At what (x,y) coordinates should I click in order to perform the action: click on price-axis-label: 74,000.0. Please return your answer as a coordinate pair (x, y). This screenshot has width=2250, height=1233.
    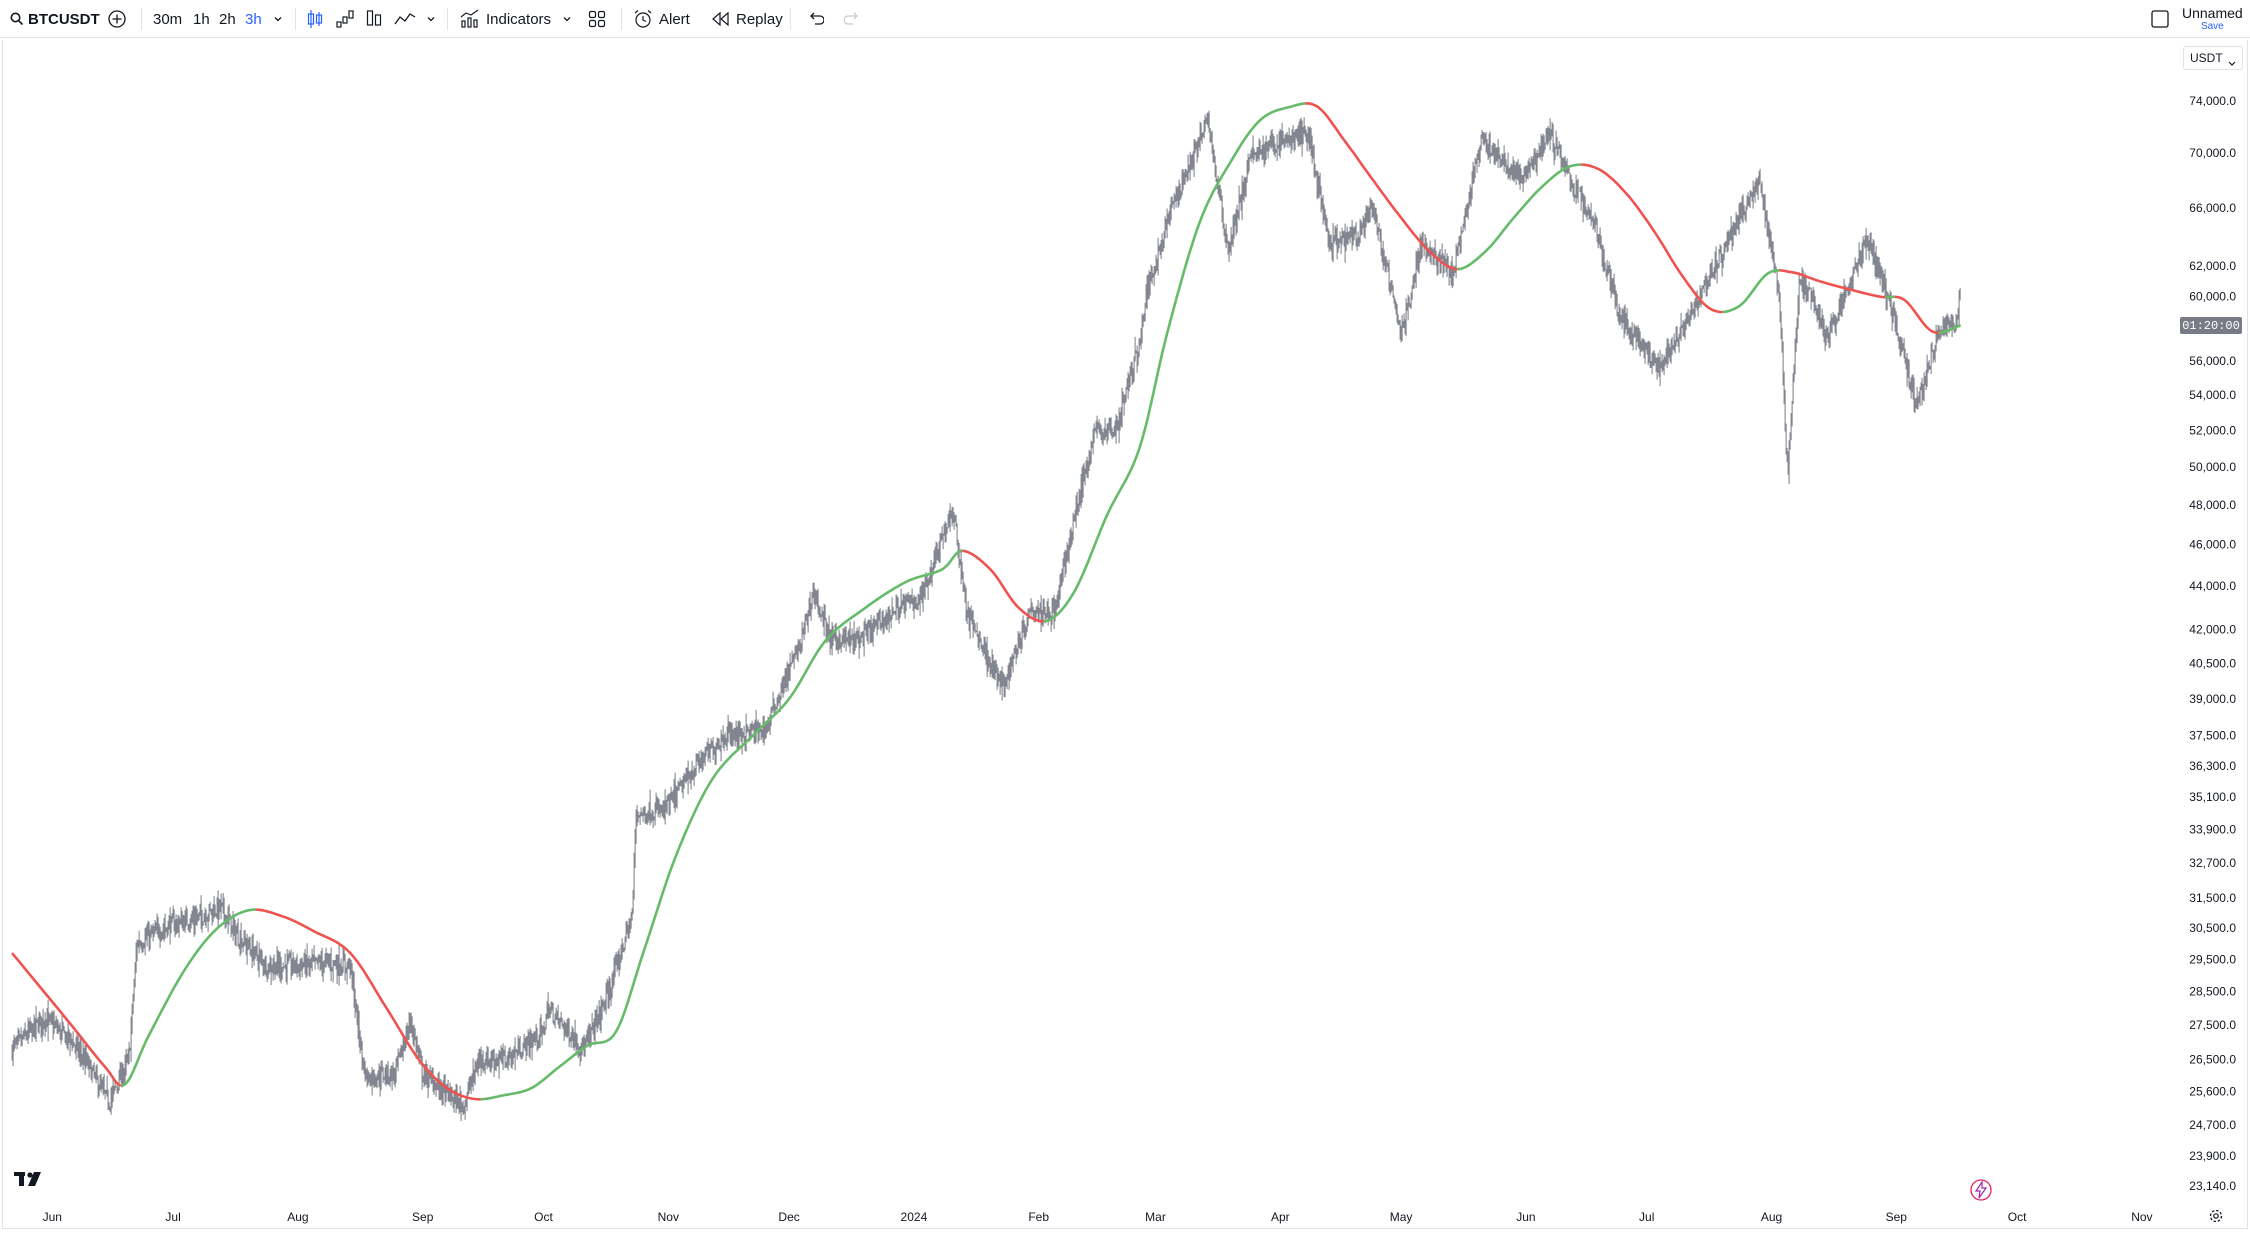
    Looking at the image, I should click on (2212, 101).